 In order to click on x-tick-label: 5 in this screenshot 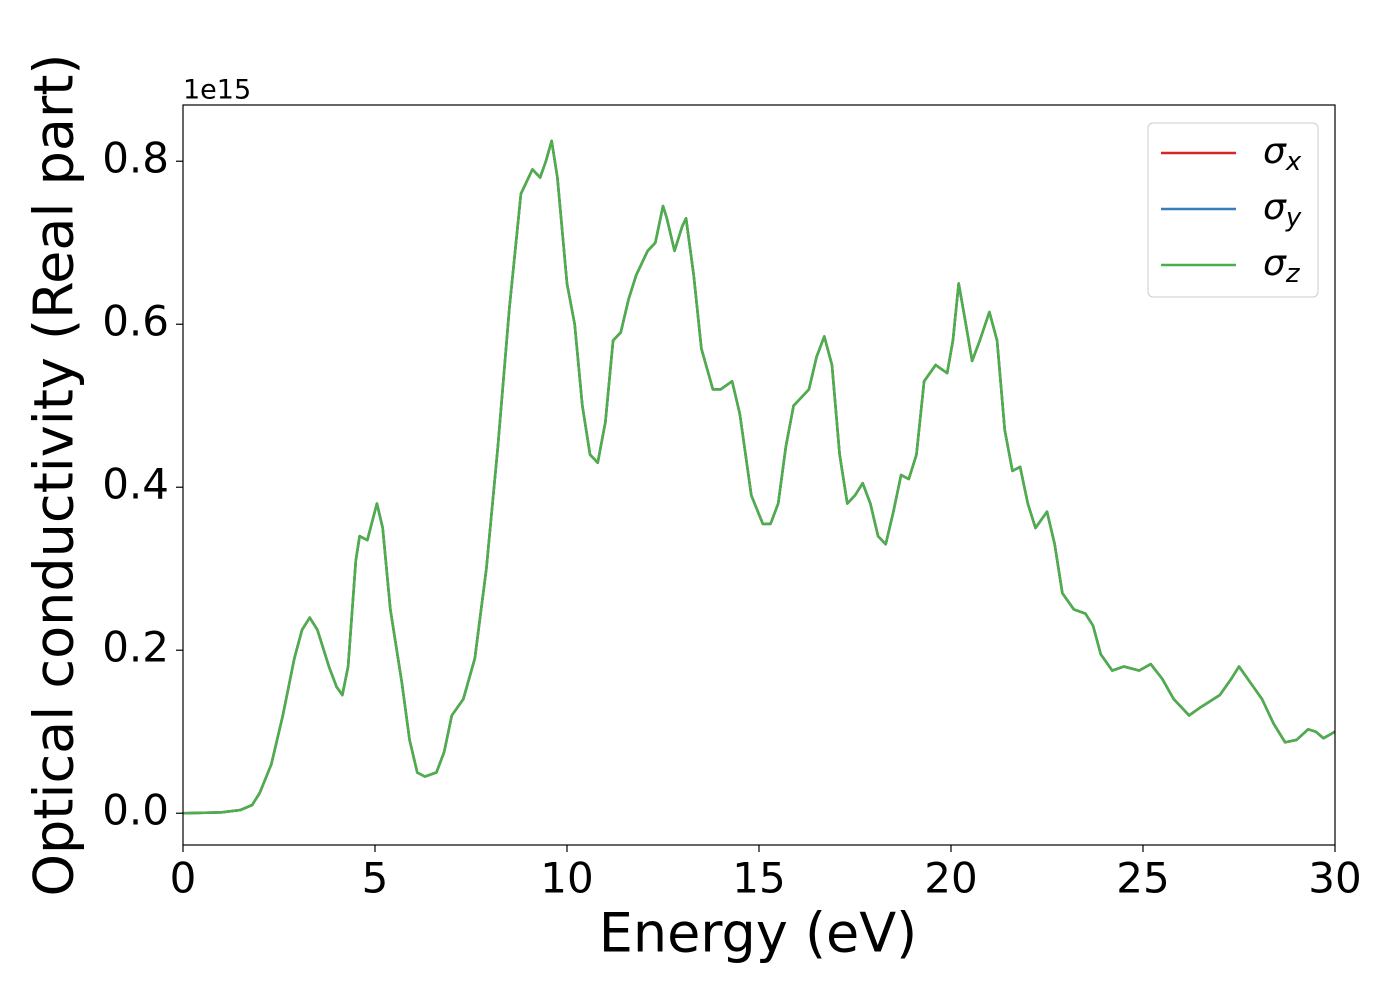, I will do `click(375, 878)`.